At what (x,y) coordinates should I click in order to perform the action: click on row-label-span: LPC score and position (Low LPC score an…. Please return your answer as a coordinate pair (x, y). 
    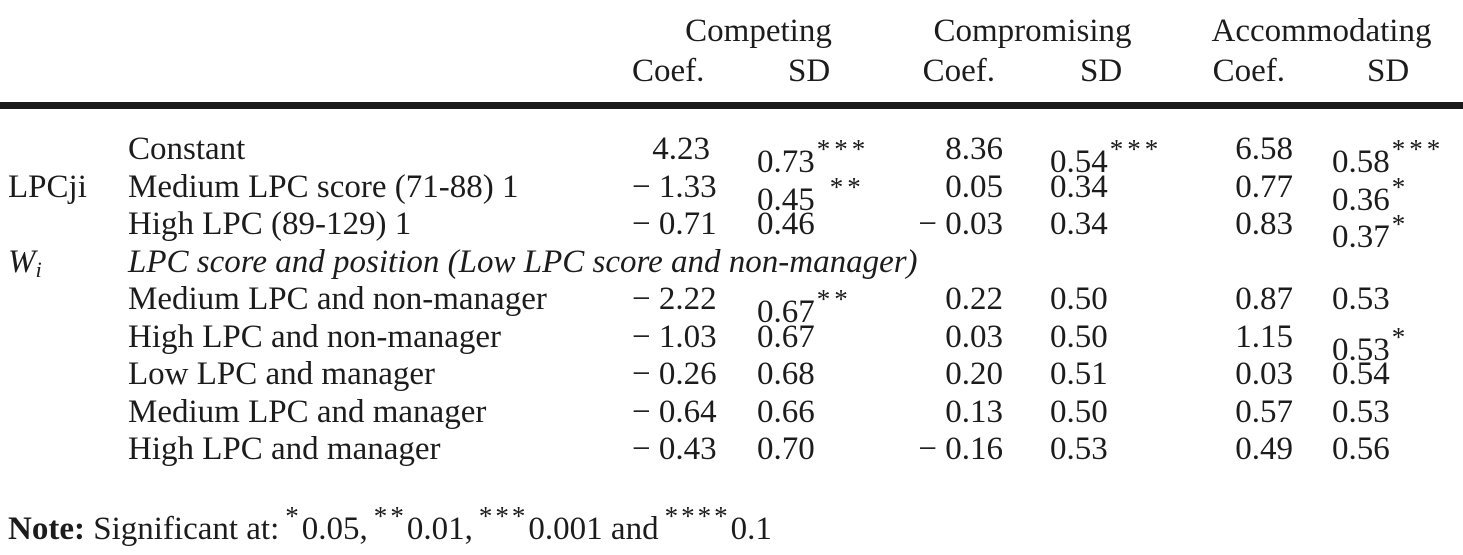
    Looking at the image, I should click on (523, 261).